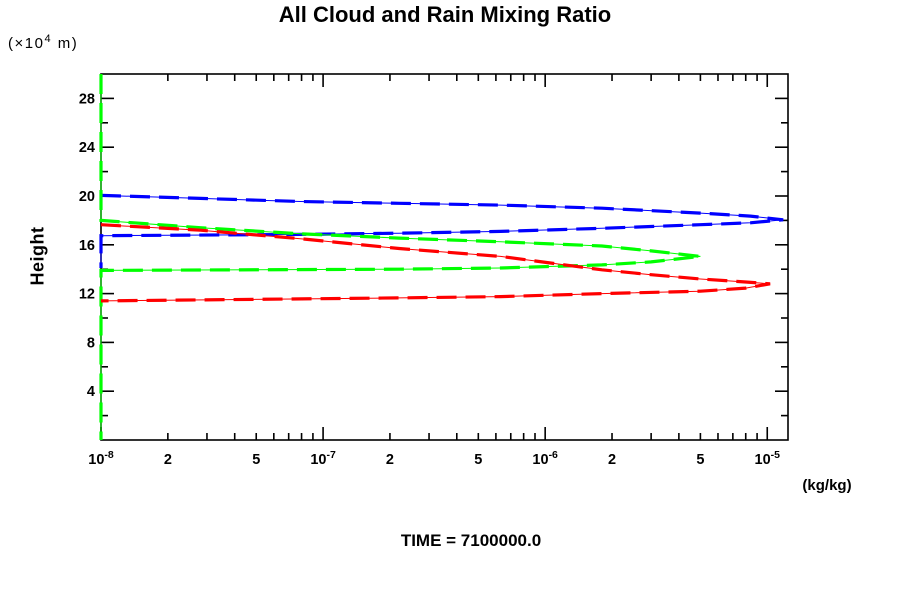 The height and width of the screenshot is (600, 900). I want to click on time-label: TIME = 7100000.0, so click(471, 540).